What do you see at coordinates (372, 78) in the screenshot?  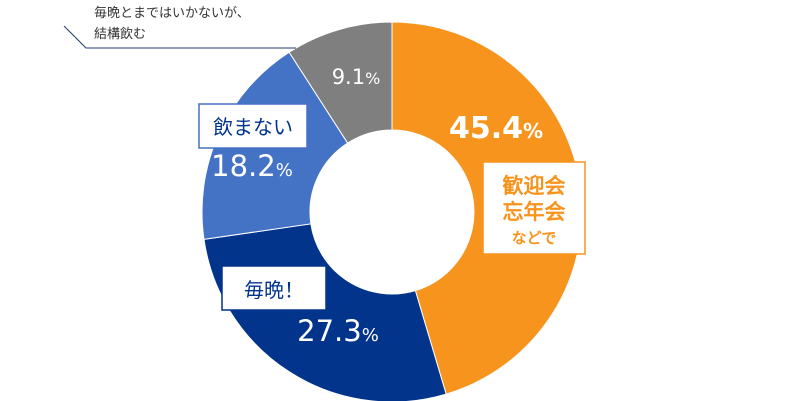 I see `gray-value-unit: %` at bounding box center [372, 78].